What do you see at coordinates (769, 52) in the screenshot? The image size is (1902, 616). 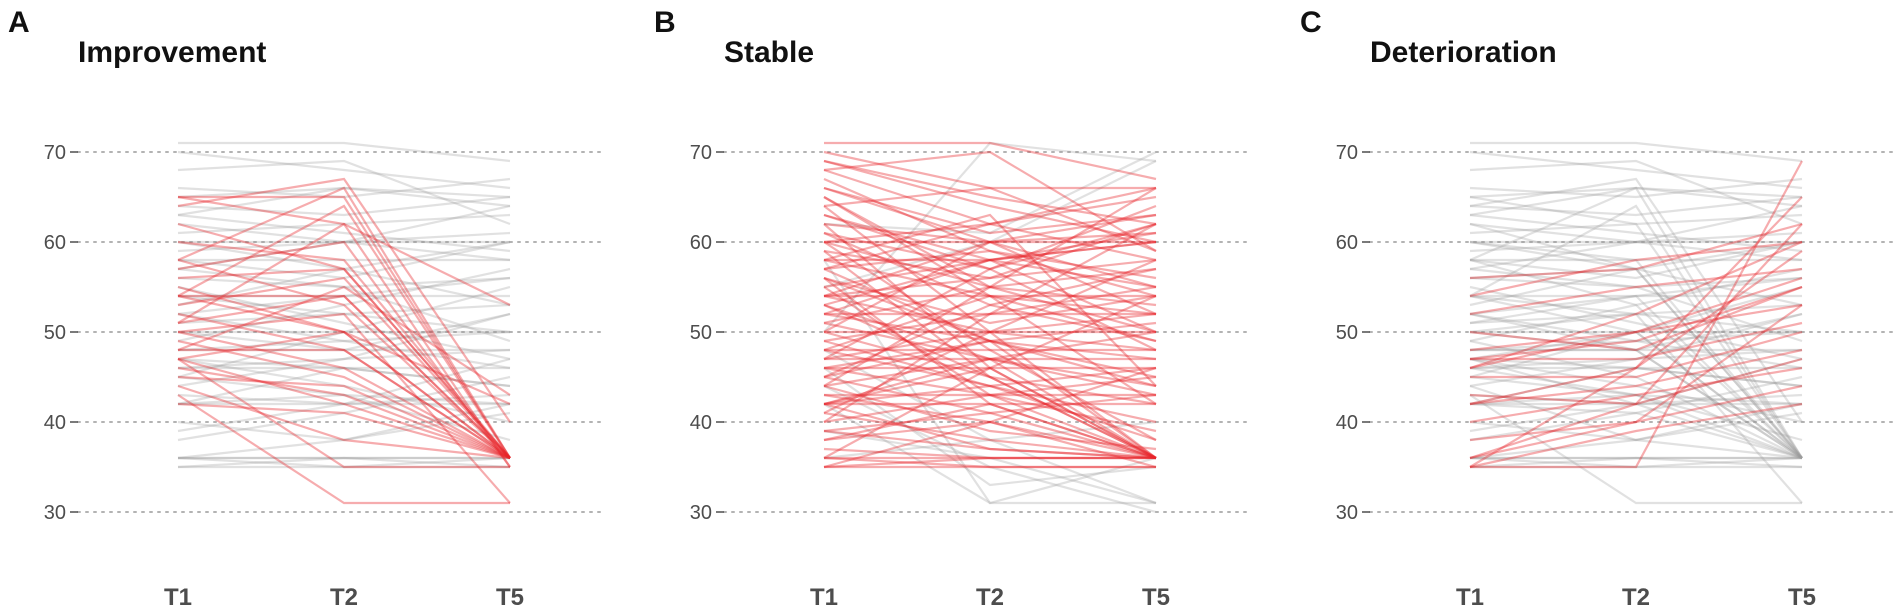 I see `panel-title: Stable` at bounding box center [769, 52].